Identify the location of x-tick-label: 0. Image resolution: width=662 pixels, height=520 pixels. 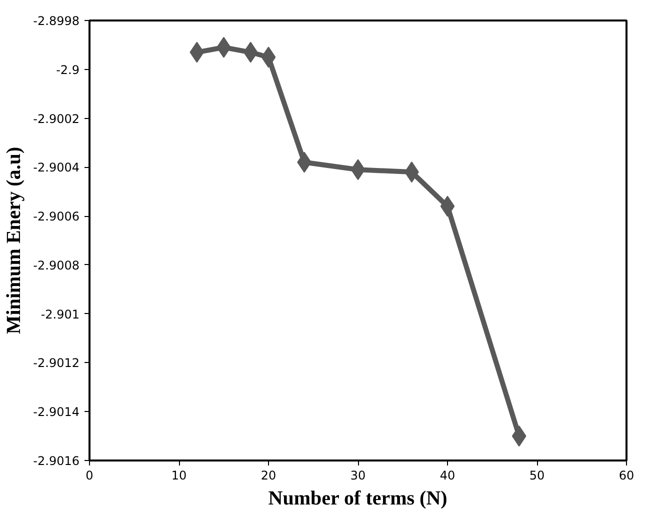
(90, 475).